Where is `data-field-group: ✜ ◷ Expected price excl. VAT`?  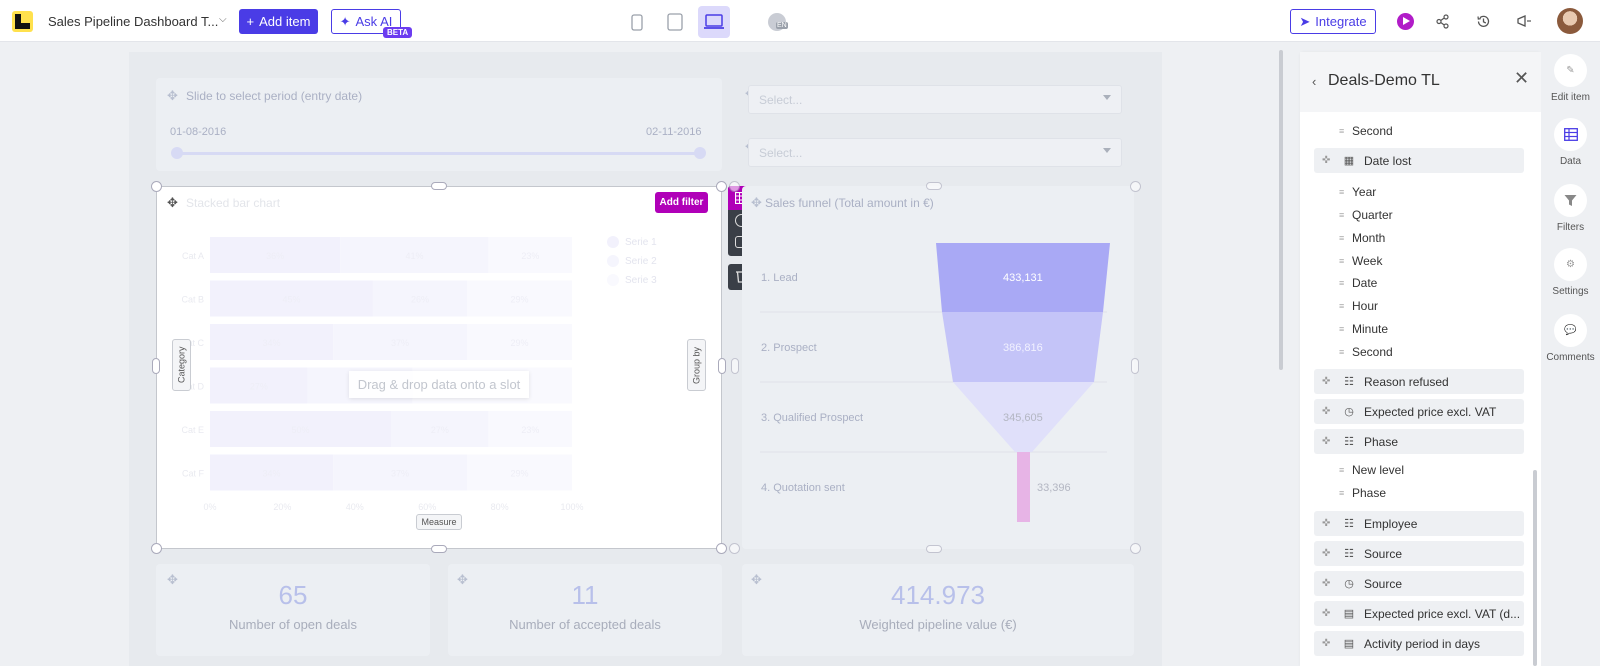 data-field-group: ✜ ◷ Expected price excl. VAT is located at coordinates (1419, 411).